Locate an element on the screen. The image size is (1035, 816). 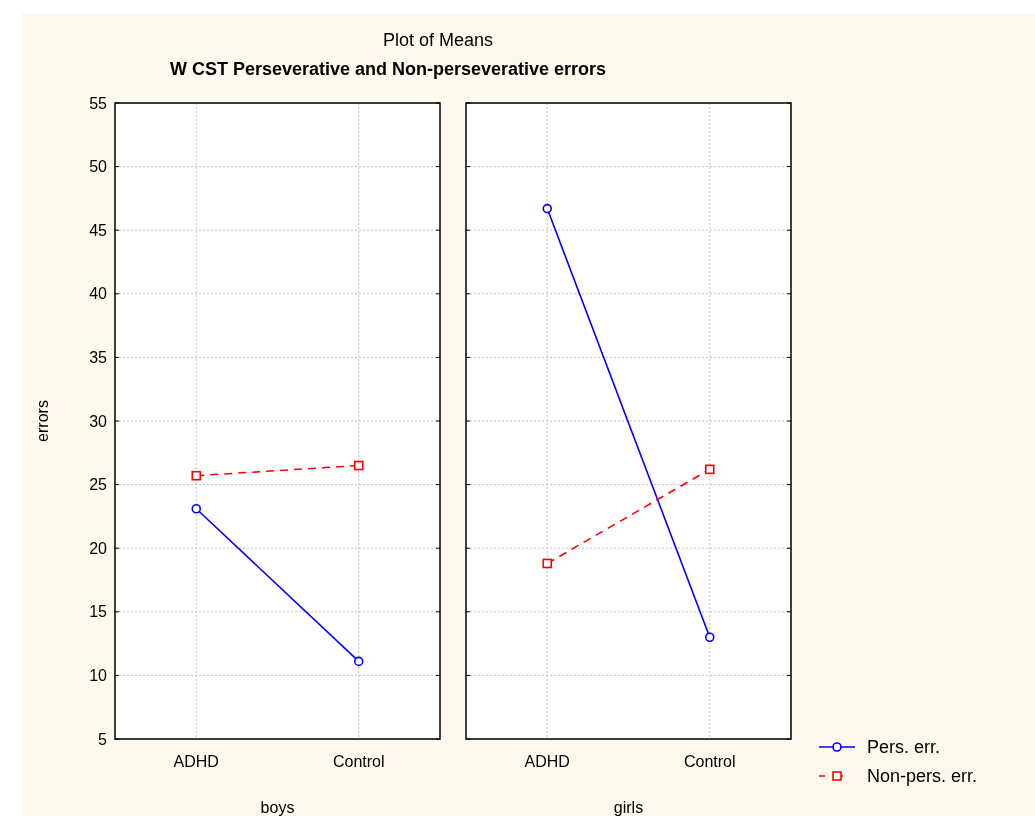
y-axis-title: errors is located at coordinates (42, 421).